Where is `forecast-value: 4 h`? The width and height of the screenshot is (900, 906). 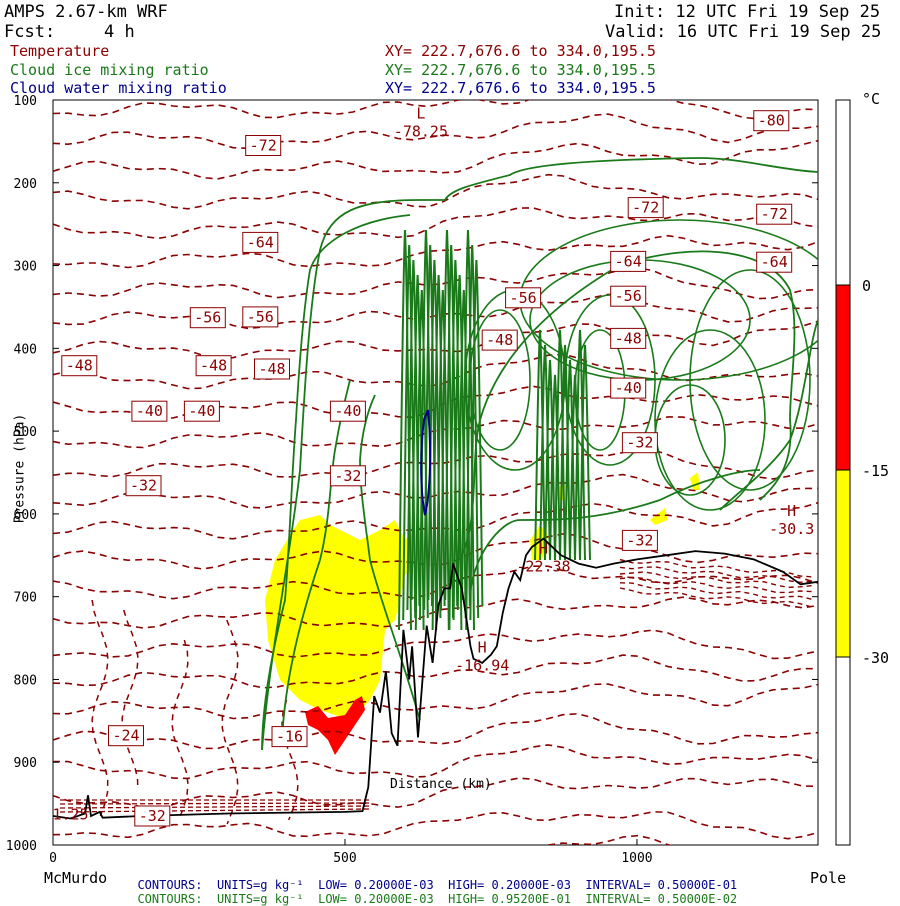 forecast-value: 4 h is located at coordinates (119, 32).